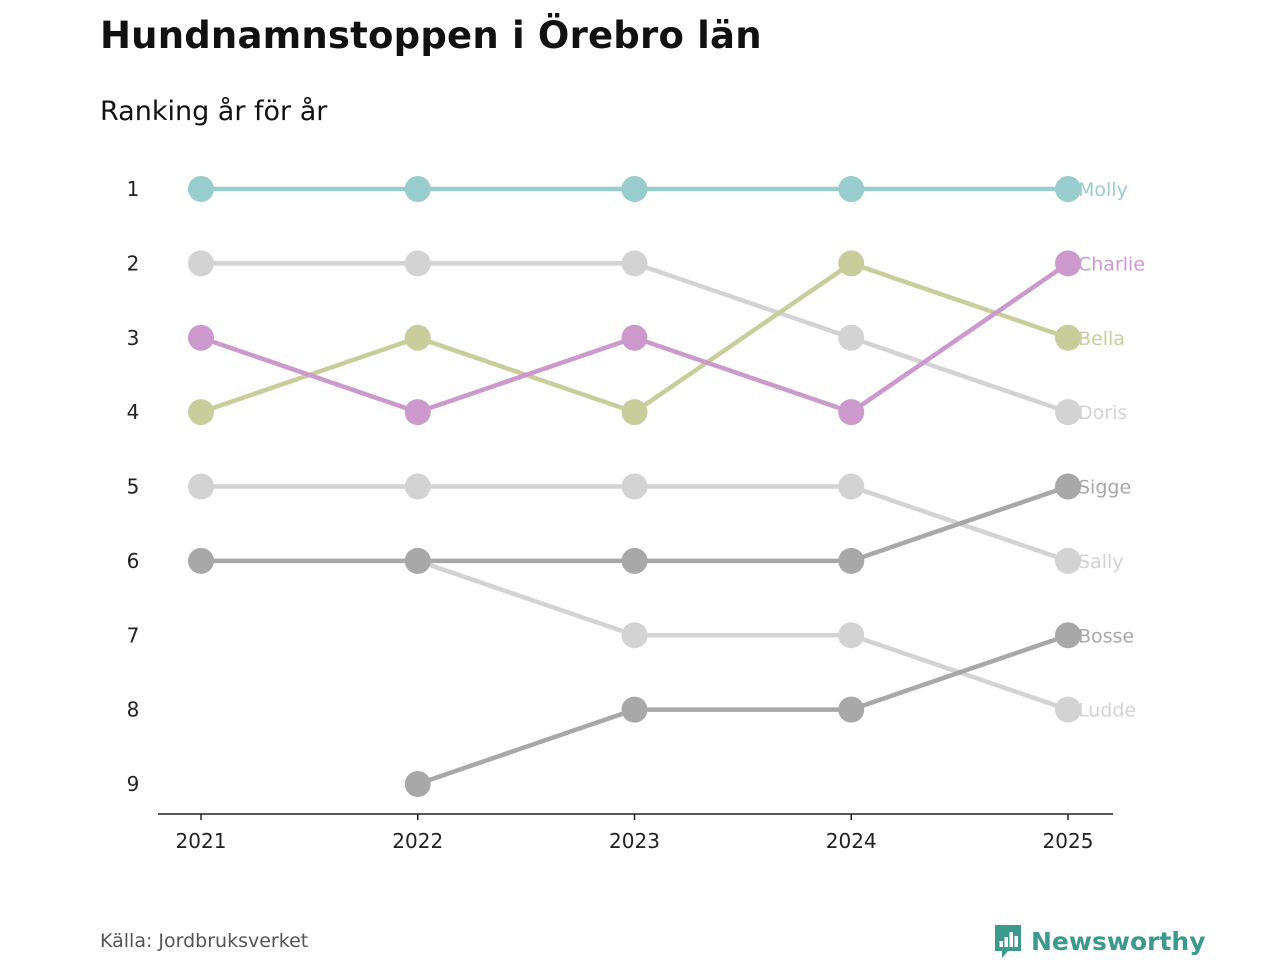 The width and height of the screenshot is (1280, 960). Describe the element at coordinates (417, 841) in the screenshot. I see `x-tick-label: 2022` at that location.